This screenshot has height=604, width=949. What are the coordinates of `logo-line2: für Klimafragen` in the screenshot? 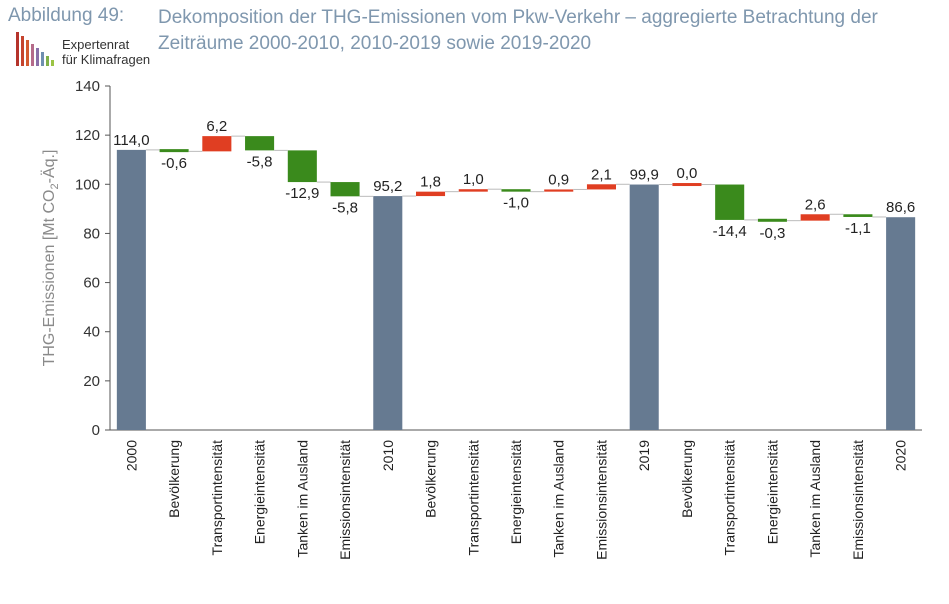 It's located at (106, 59).